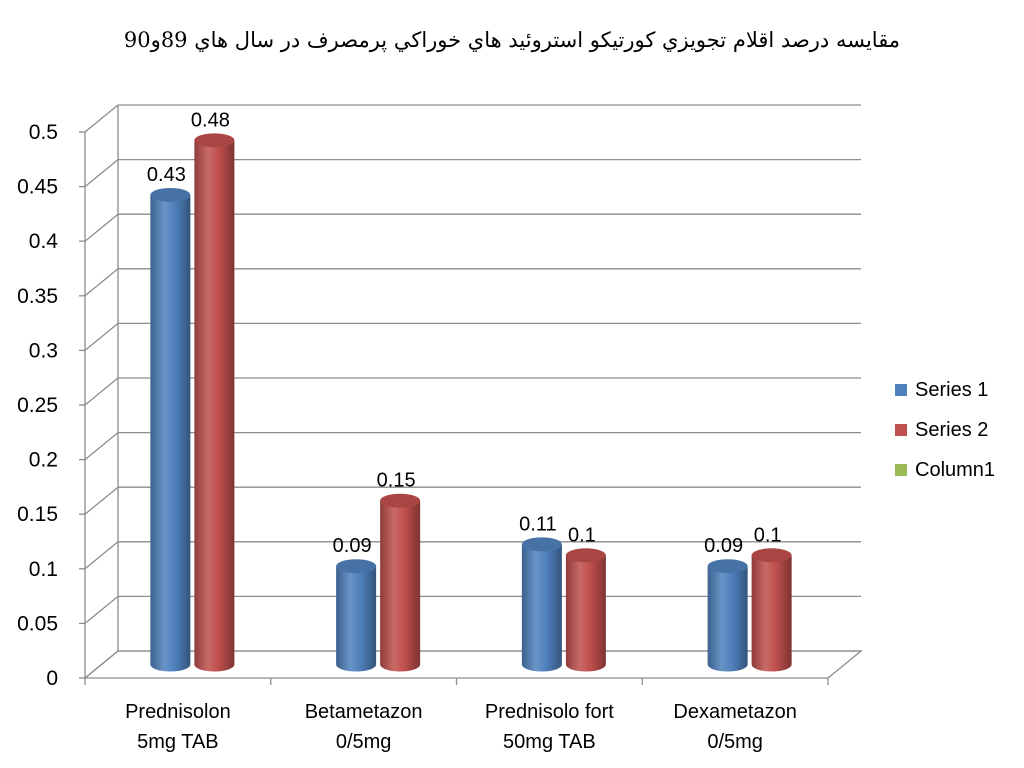 This screenshot has width=1024, height=768. I want to click on y-tick-label: 0.1, so click(43, 569).